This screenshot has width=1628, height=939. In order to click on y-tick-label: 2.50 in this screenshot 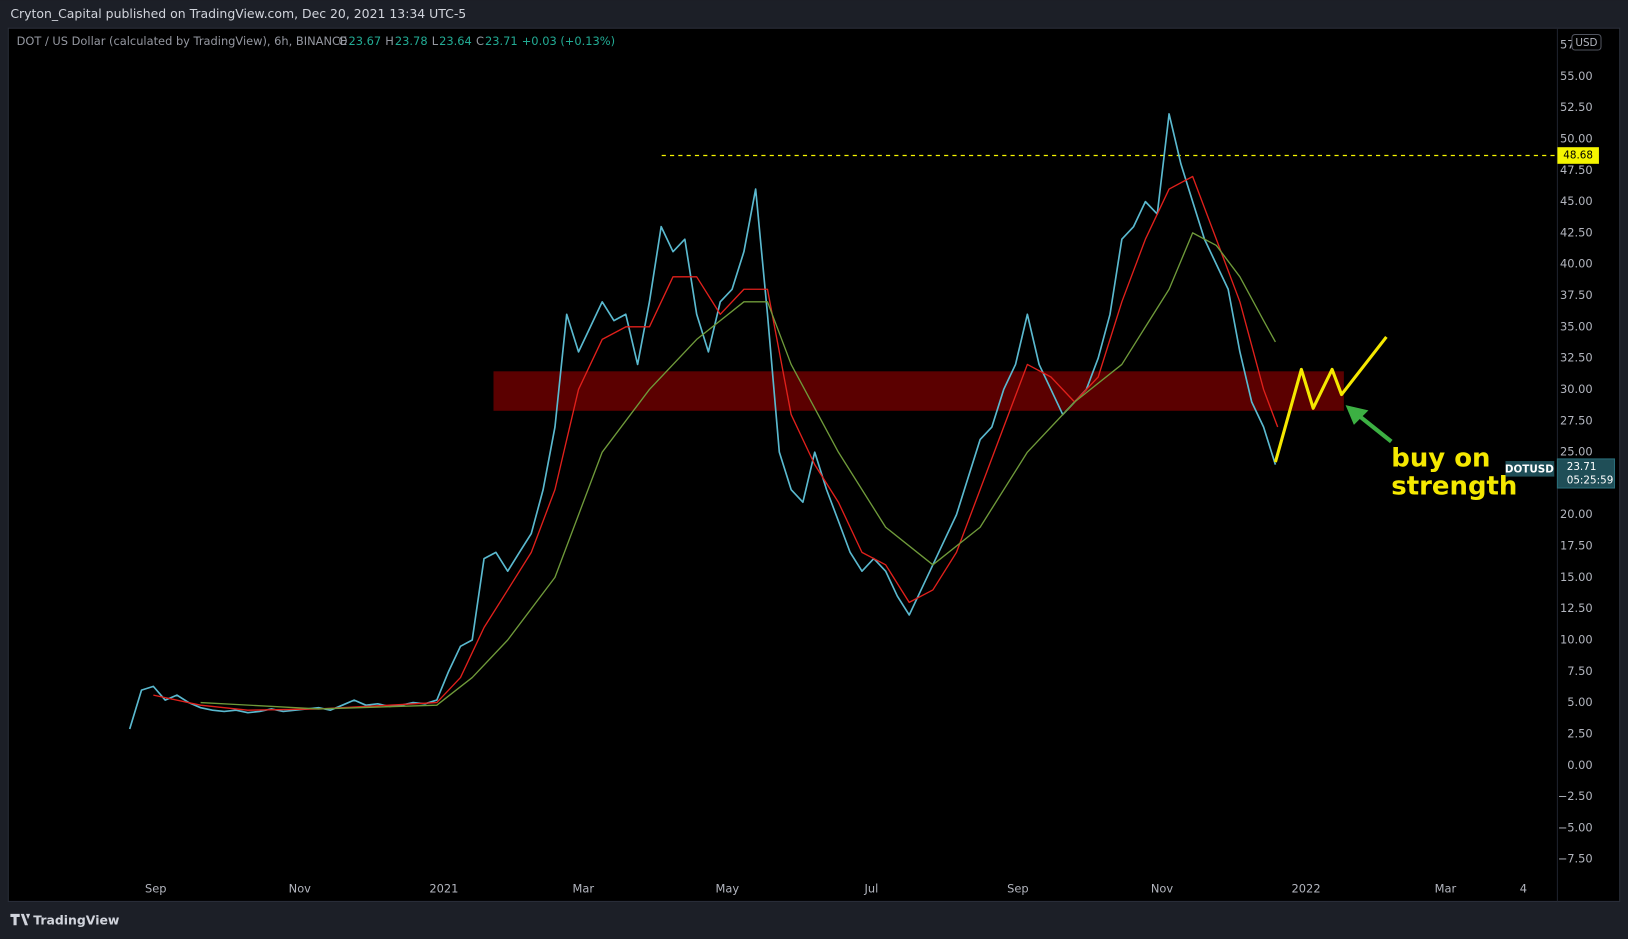, I will do `click(1579, 733)`.